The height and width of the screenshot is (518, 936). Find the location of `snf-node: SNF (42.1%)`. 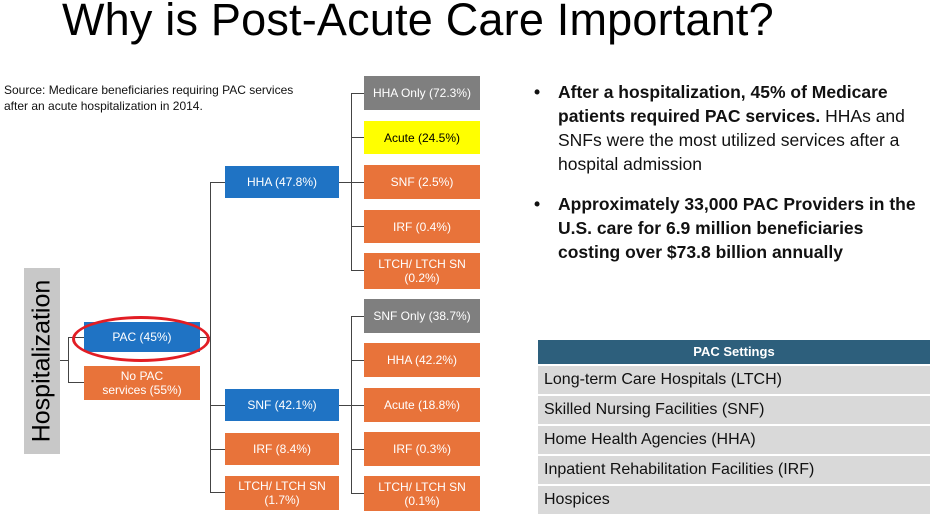

snf-node: SNF (42.1%) is located at coordinates (282, 405).